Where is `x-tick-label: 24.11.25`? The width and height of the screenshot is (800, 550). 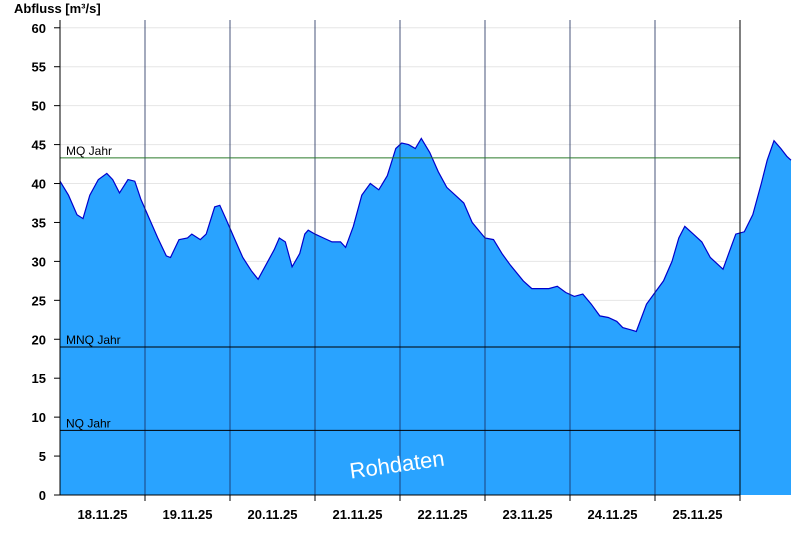
x-tick-label: 24.11.25 is located at coordinates (613, 514).